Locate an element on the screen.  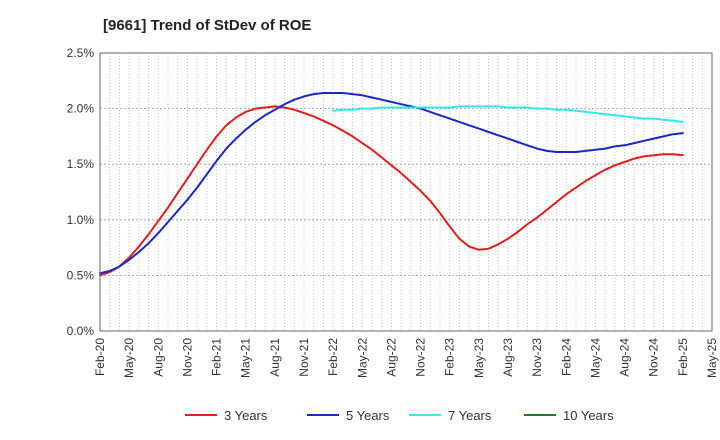
x-tick-label: May-21 is located at coordinates (246, 358).